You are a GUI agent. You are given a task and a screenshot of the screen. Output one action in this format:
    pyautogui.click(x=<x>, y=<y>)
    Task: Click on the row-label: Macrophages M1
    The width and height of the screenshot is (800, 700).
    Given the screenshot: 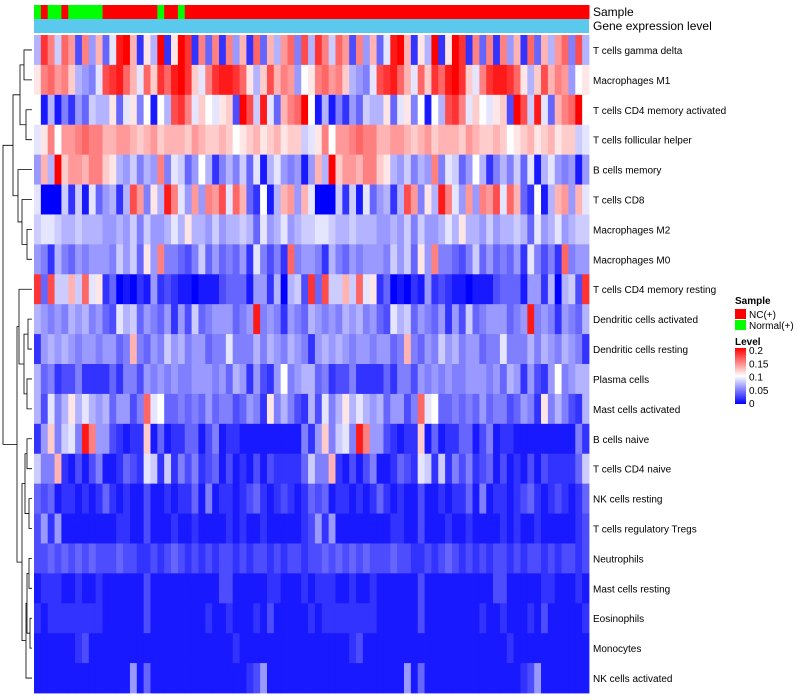 What is the action you would take?
    pyautogui.click(x=632, y=81)
    